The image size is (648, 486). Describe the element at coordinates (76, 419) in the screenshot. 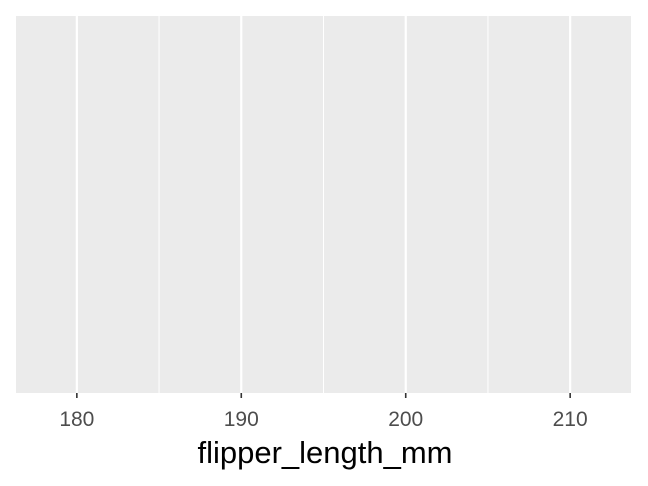

I see `x-tick-label: 180` at that location.